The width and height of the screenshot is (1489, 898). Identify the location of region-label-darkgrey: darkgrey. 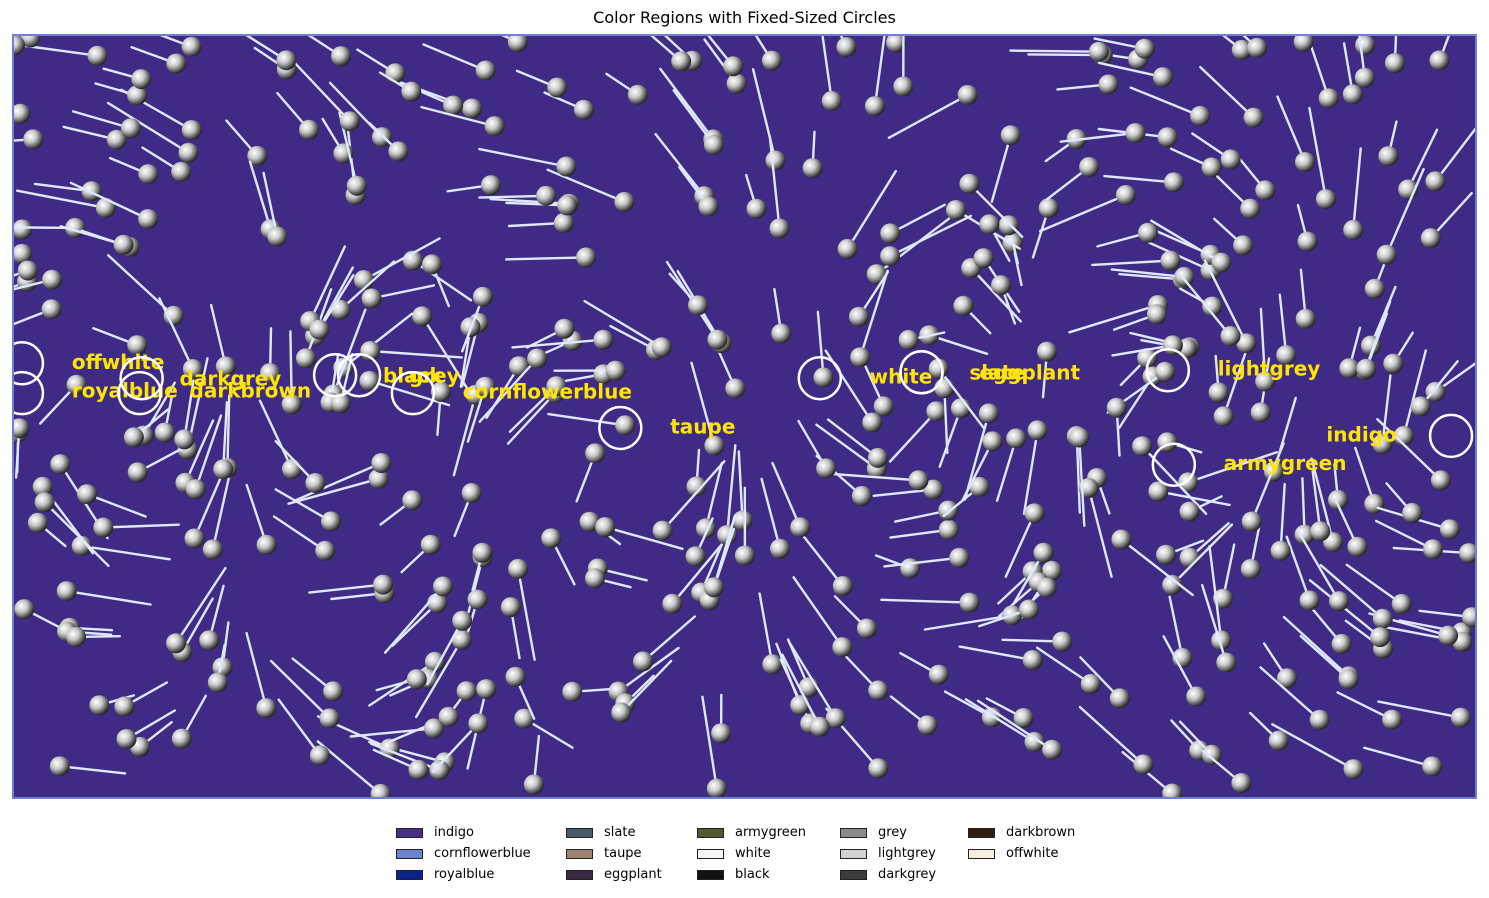
(231, 379).